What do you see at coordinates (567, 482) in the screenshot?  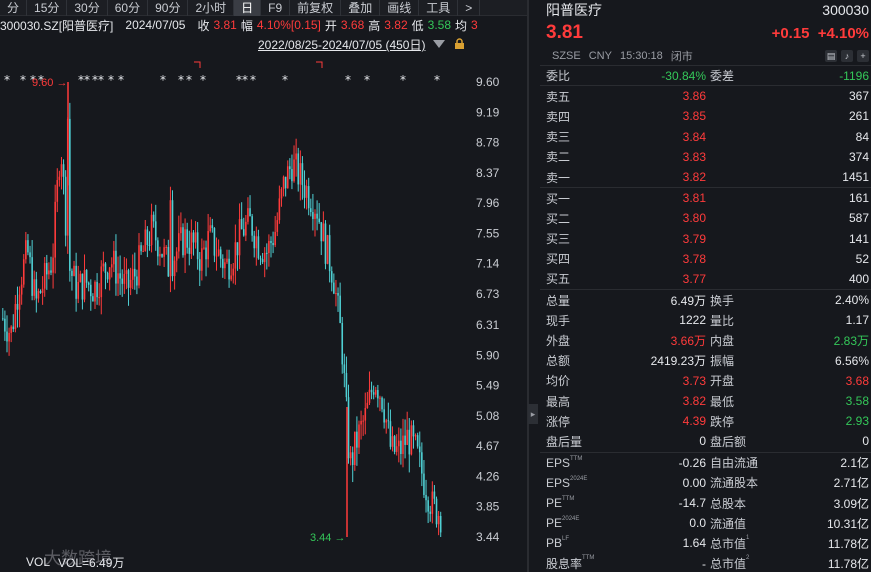 I see `fund-label: EPS2024E` at bounding box center [567, 482].